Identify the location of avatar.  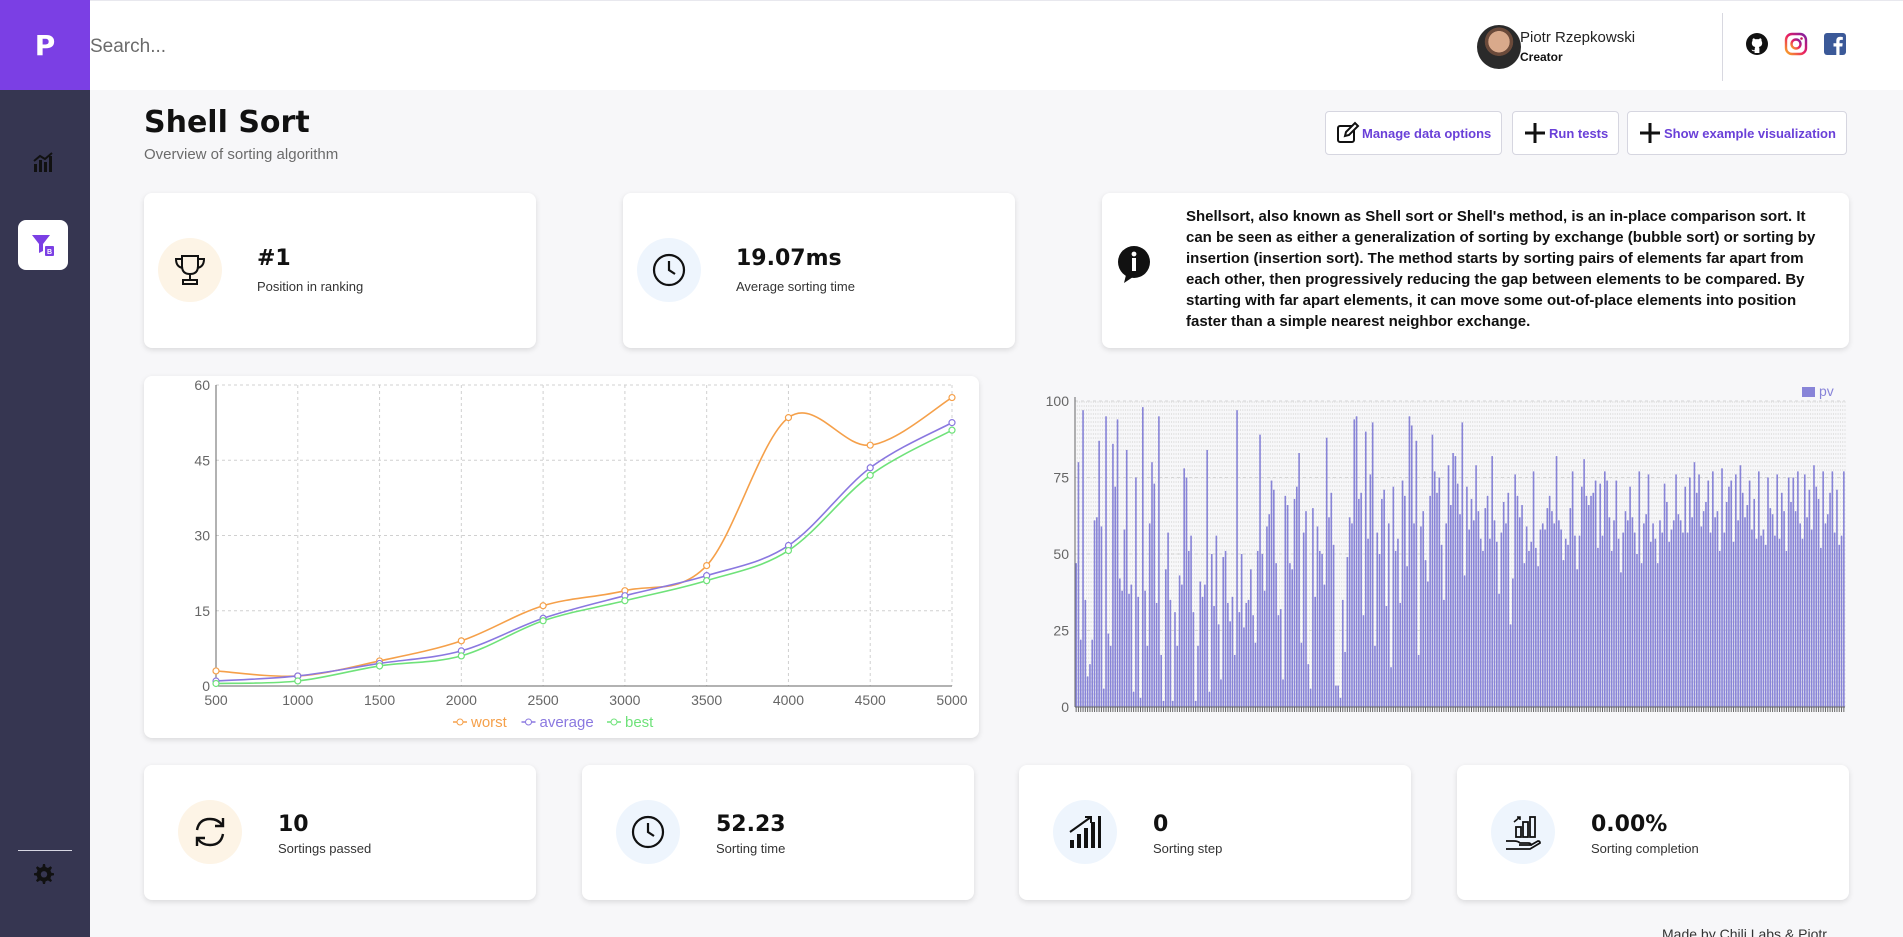
(1499, 47).